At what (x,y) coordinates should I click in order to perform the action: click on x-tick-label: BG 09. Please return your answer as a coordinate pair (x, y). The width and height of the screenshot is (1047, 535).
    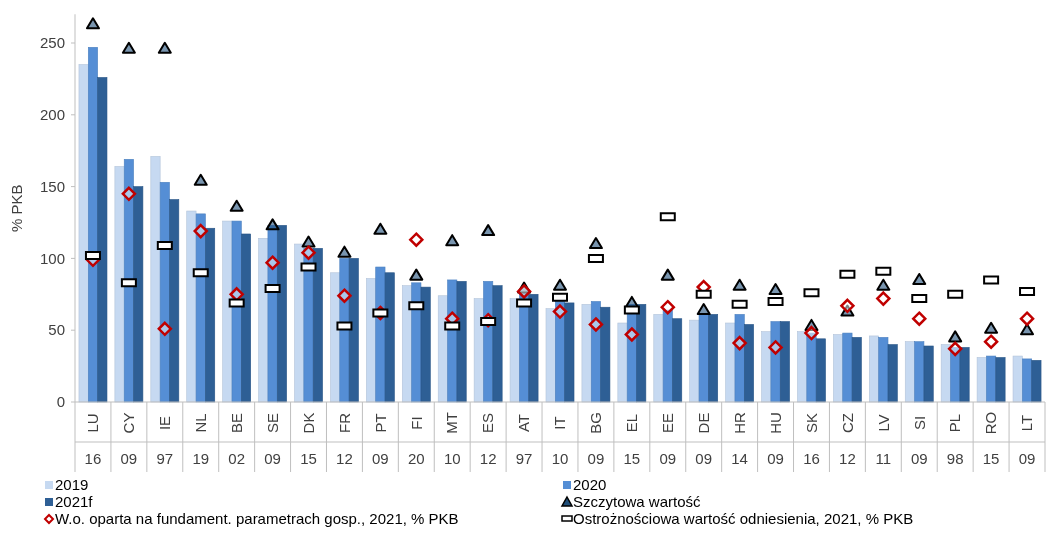
    Looking at the image, I should click on (596, 439).